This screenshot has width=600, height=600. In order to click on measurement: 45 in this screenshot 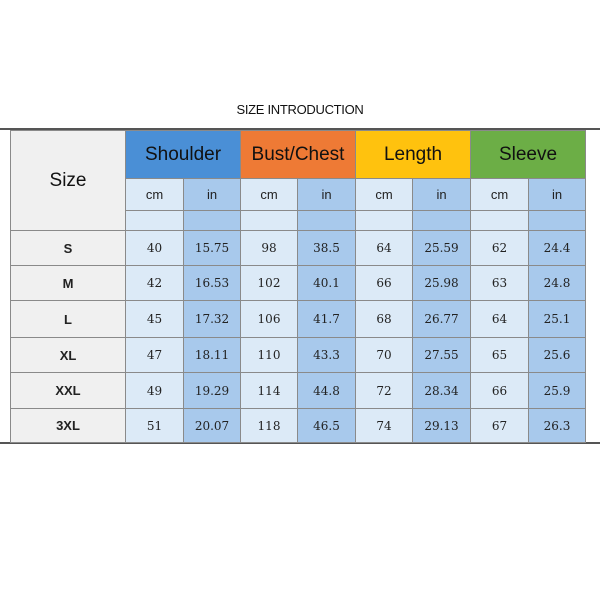, I will do `click(154, 319)`.